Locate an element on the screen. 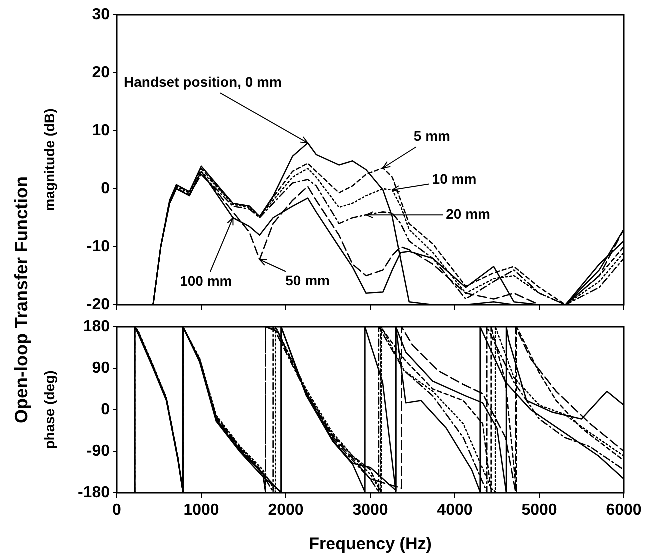 This screenshot has height=557, width=663. annotation: 5 mm is located at coordinates (432, 136).